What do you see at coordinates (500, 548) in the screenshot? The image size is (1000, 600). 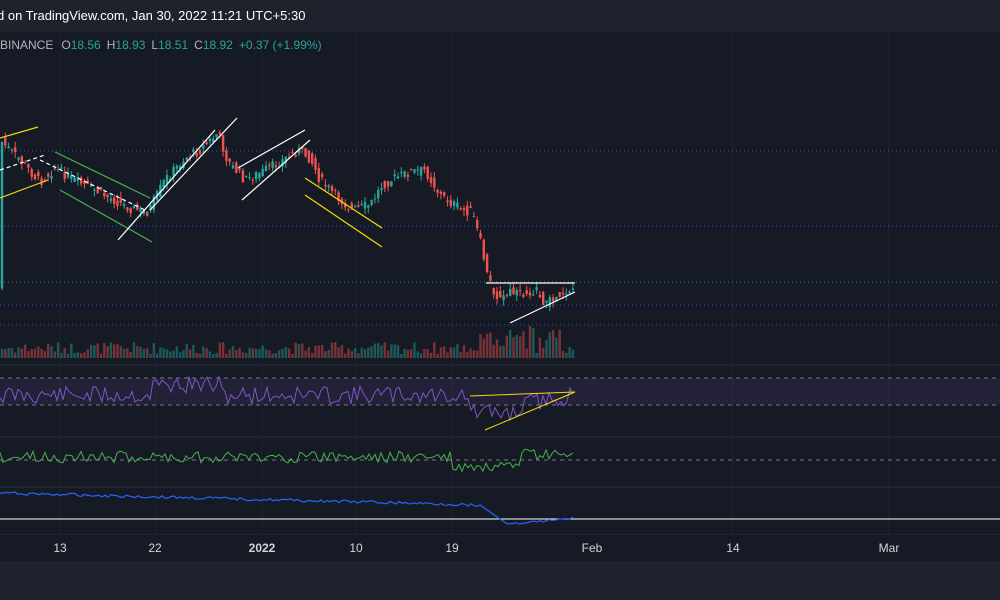 I see `time-axis: 13 22 2022 10 19 Feb 14 Mar` at bounding box center [500, 548].